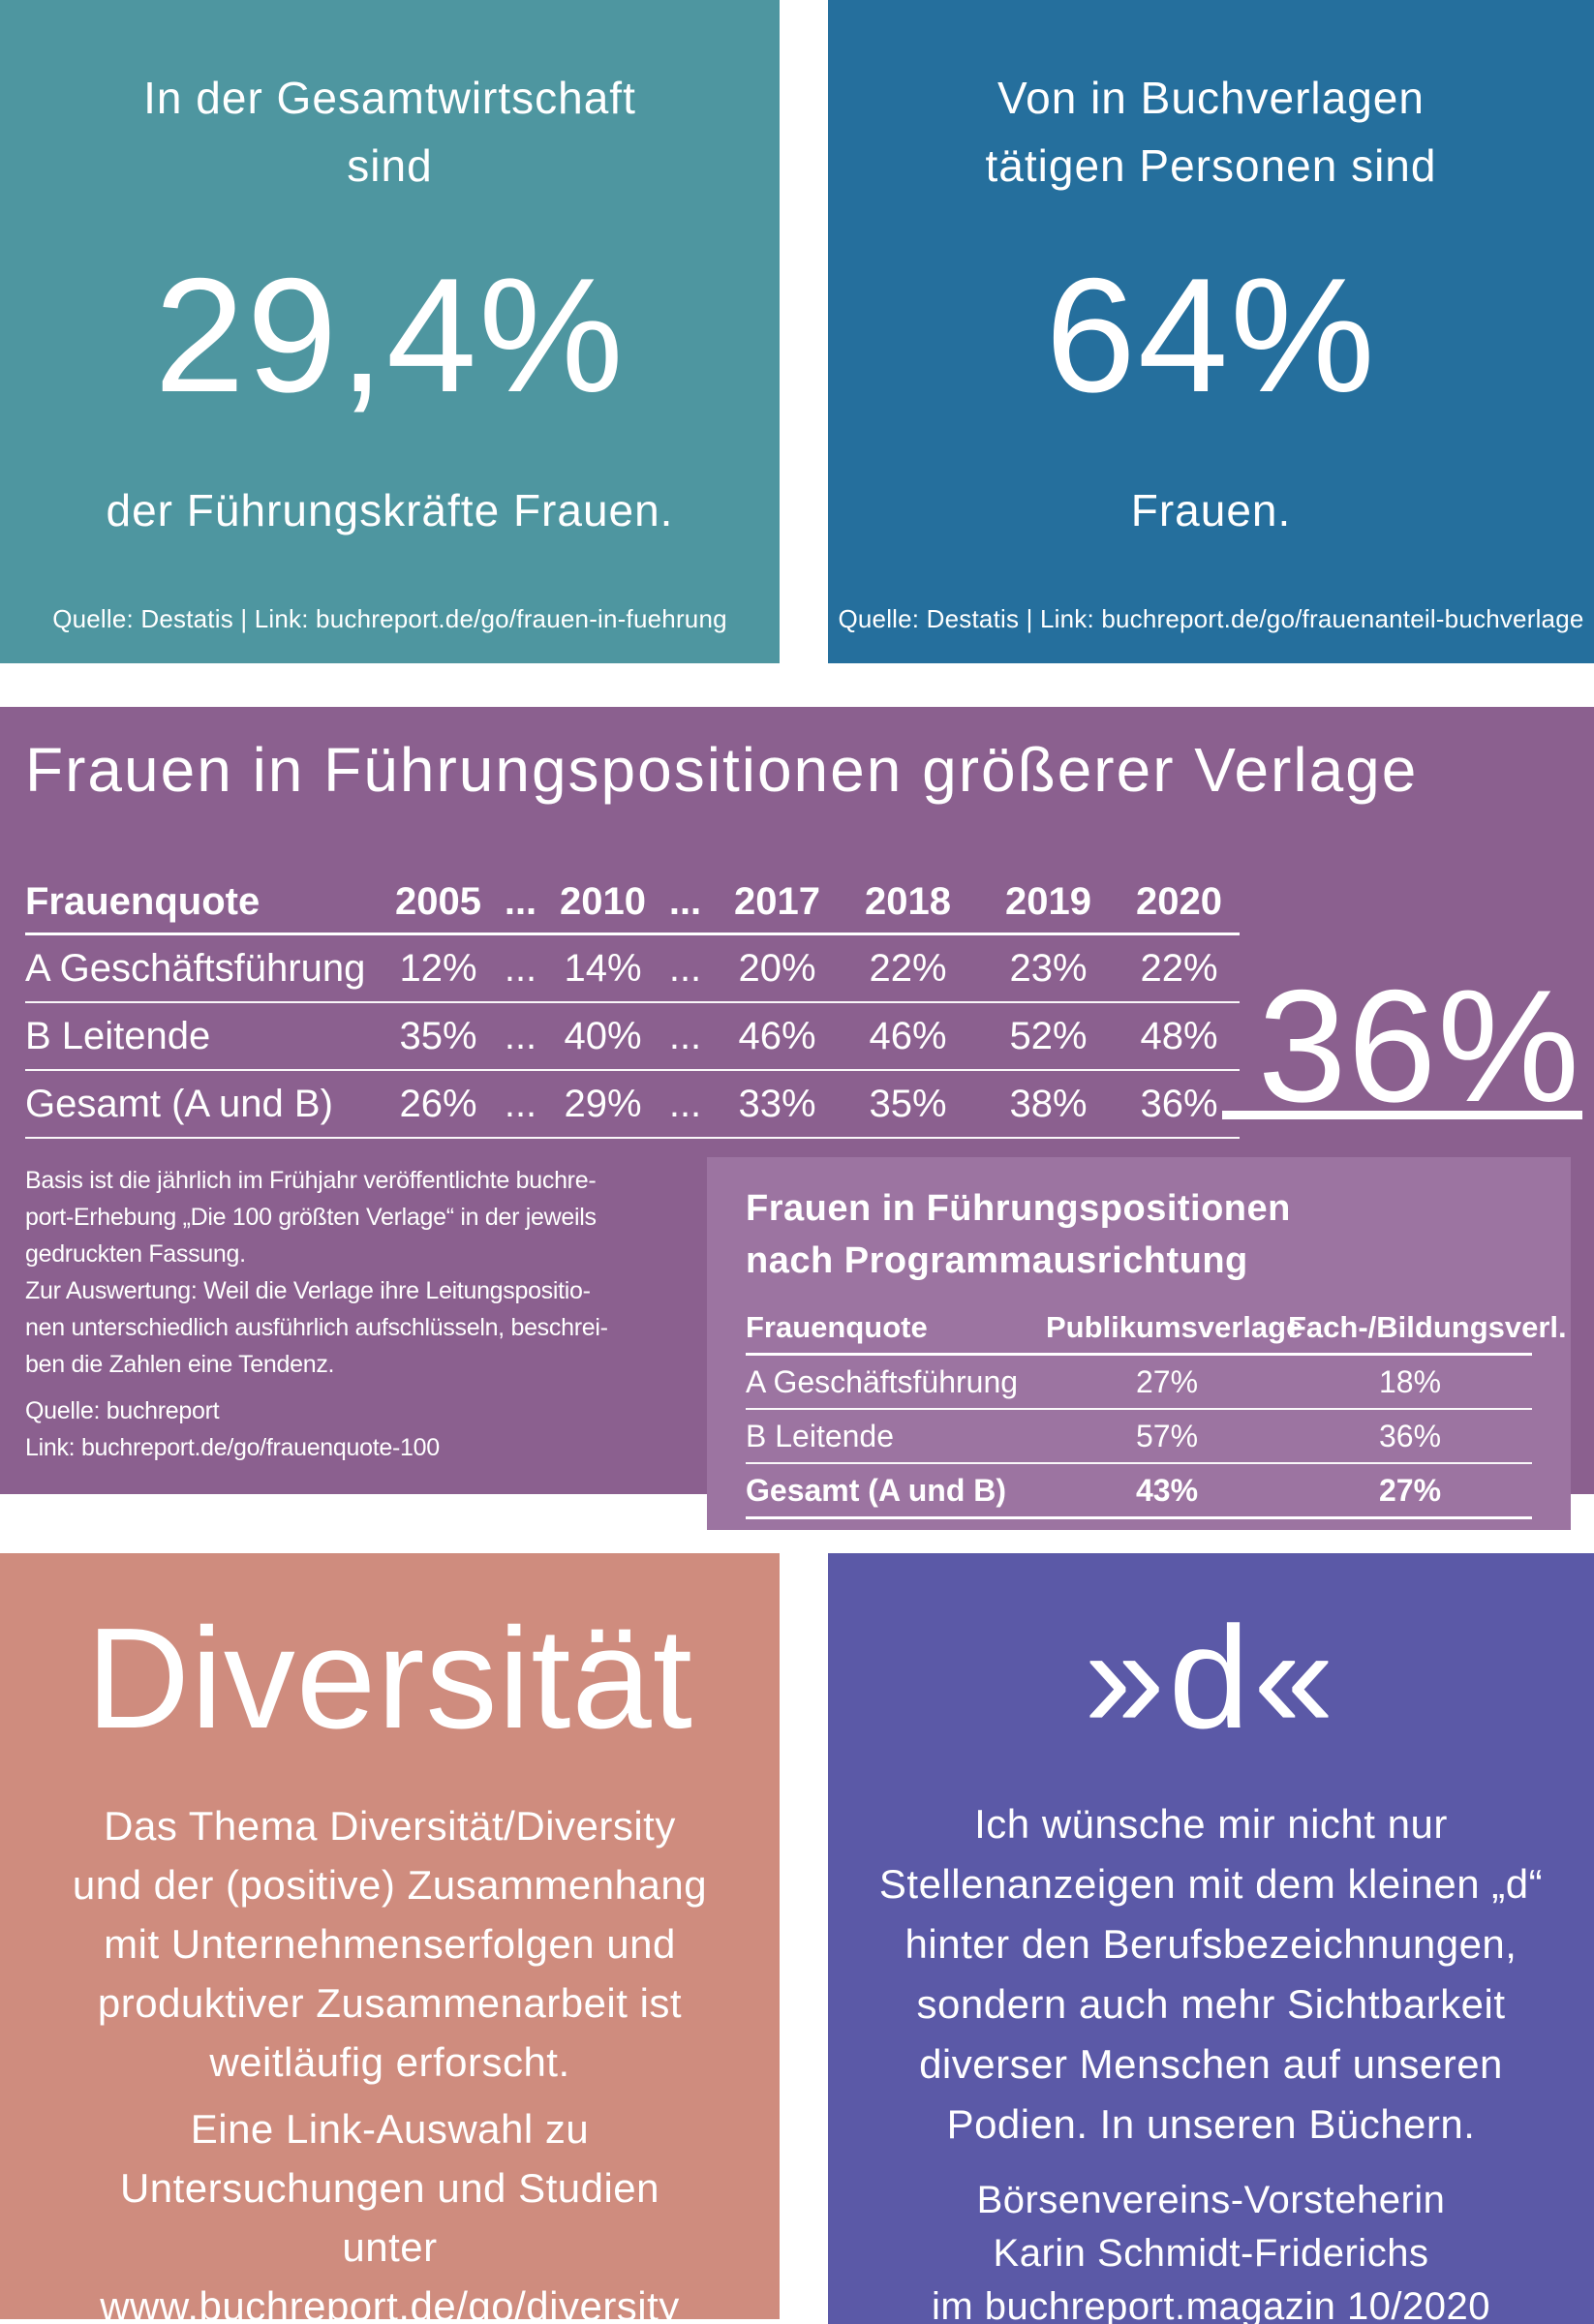 The height and width of the screenshot is (2324, 1594). Describe the element at coordinates (603, 1037) in the screenshot. I see `cell: 40%` at that location.